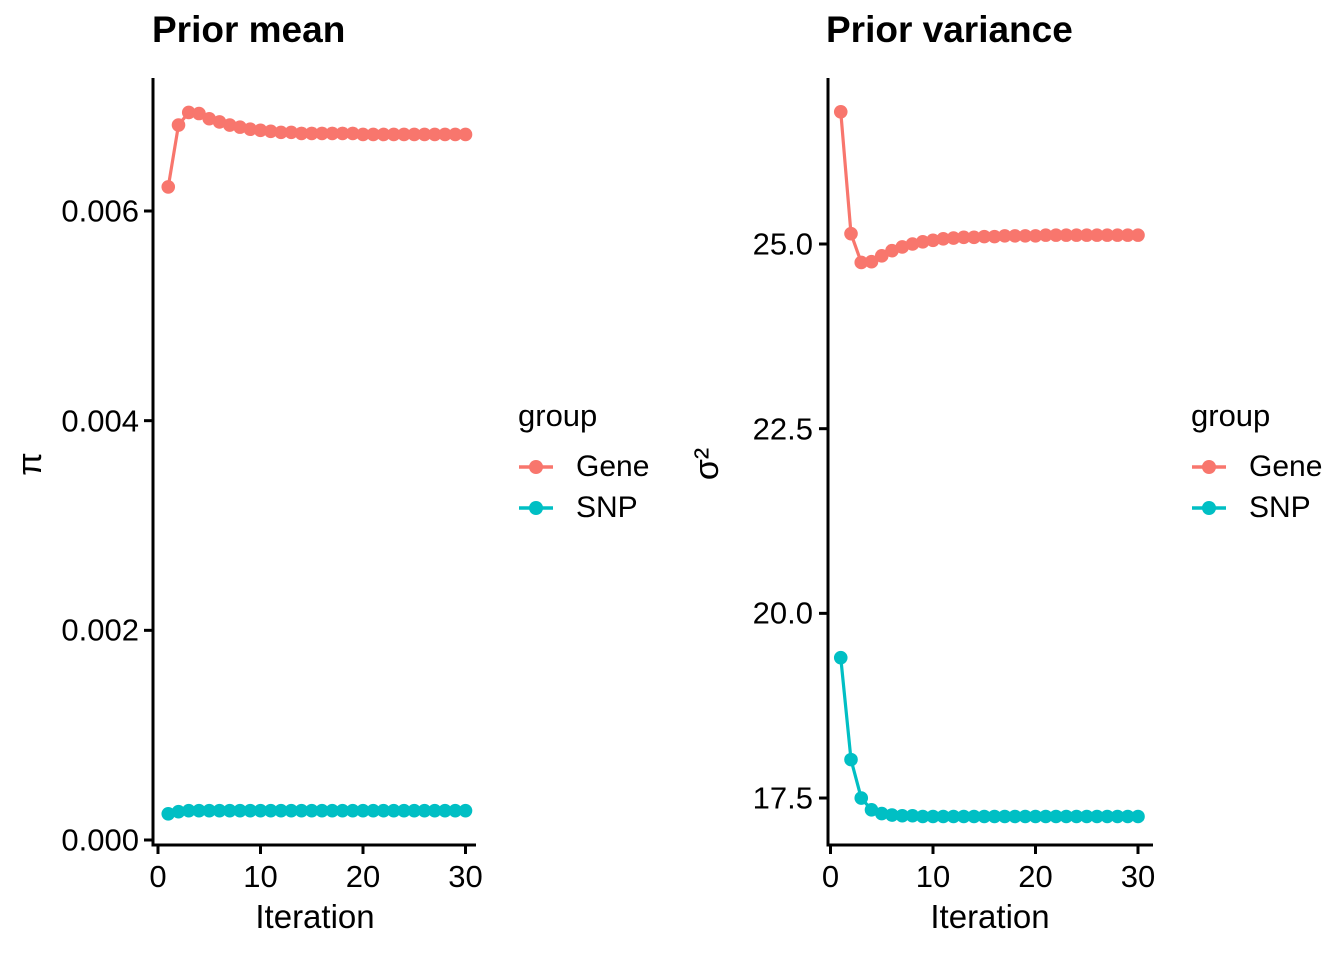 The image size is (1344, 960). Describe the element at coordinates (989, 737) in the screenshot. I see `series-line-snp` at that location.